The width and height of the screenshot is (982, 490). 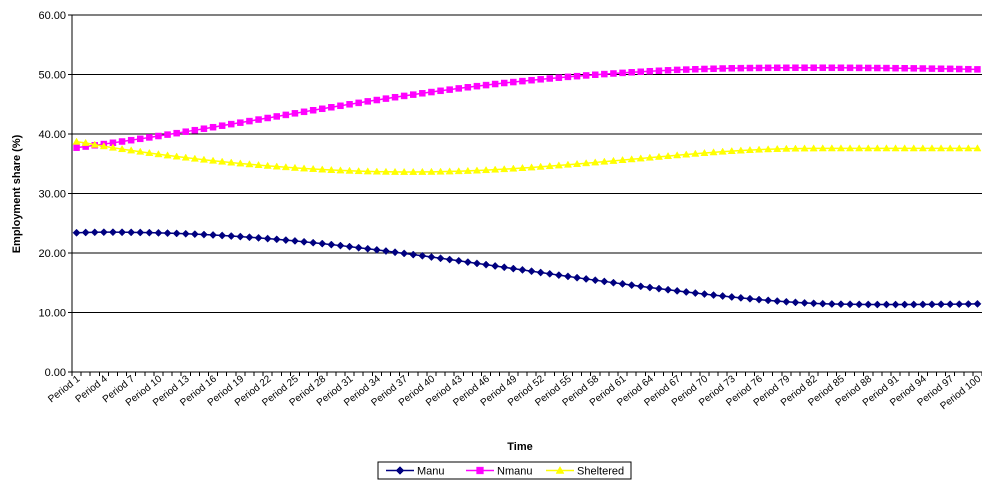 What do you see at coordinates (55, 373) in the screenshot?
I see `y-tick-label: 0.00` at bounding box center [55, 373].